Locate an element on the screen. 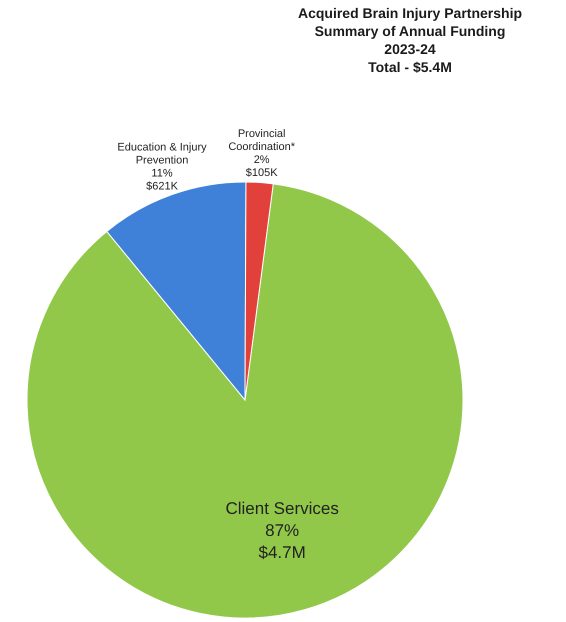 This screenshot has height=622, width=566. data-label: 11% $621K is located at coordinates (162, 180).